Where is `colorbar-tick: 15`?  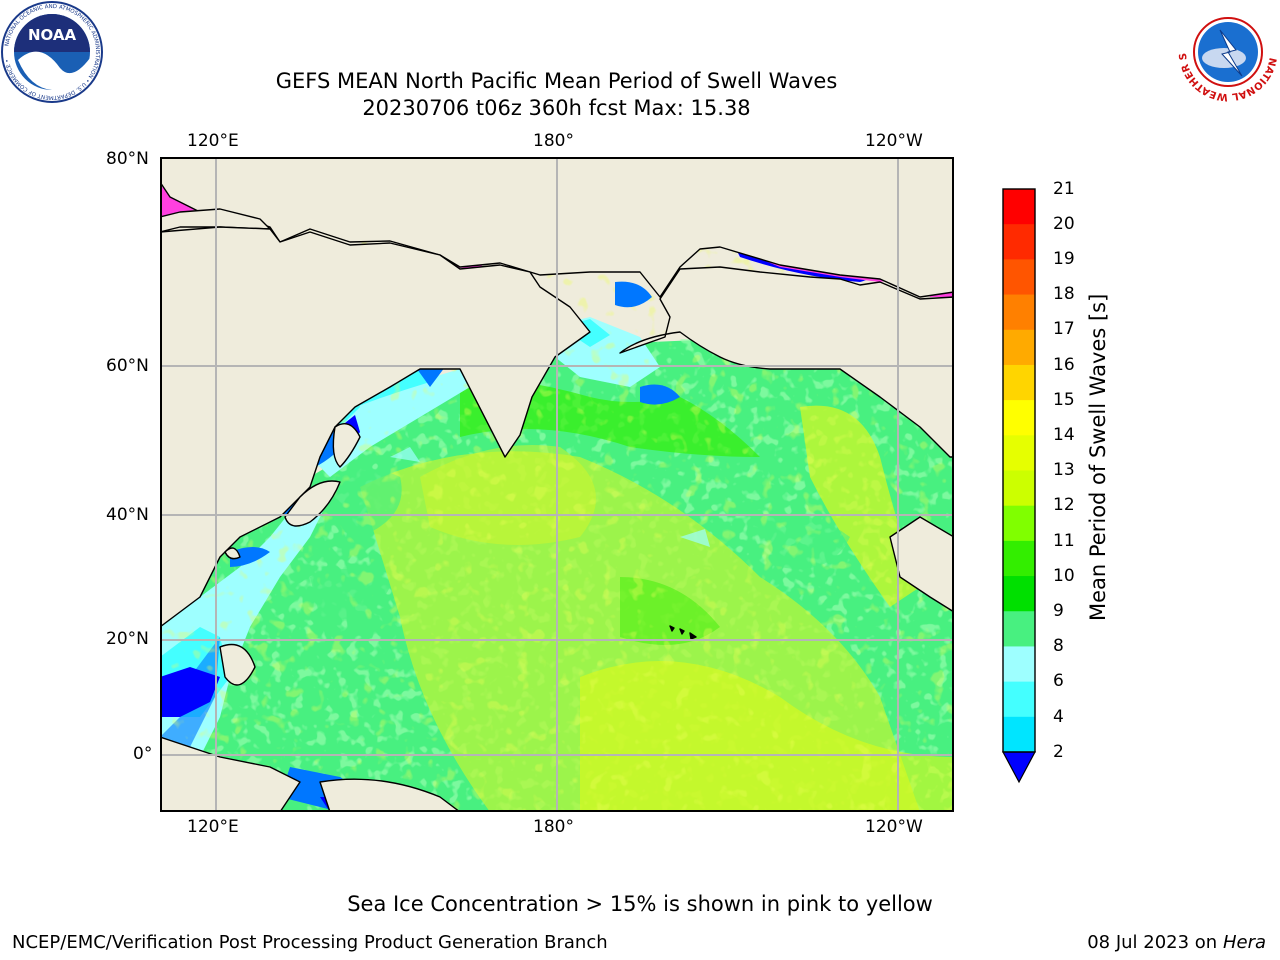
colorbar-tick: 15 is located at coordinates (1064, 400).